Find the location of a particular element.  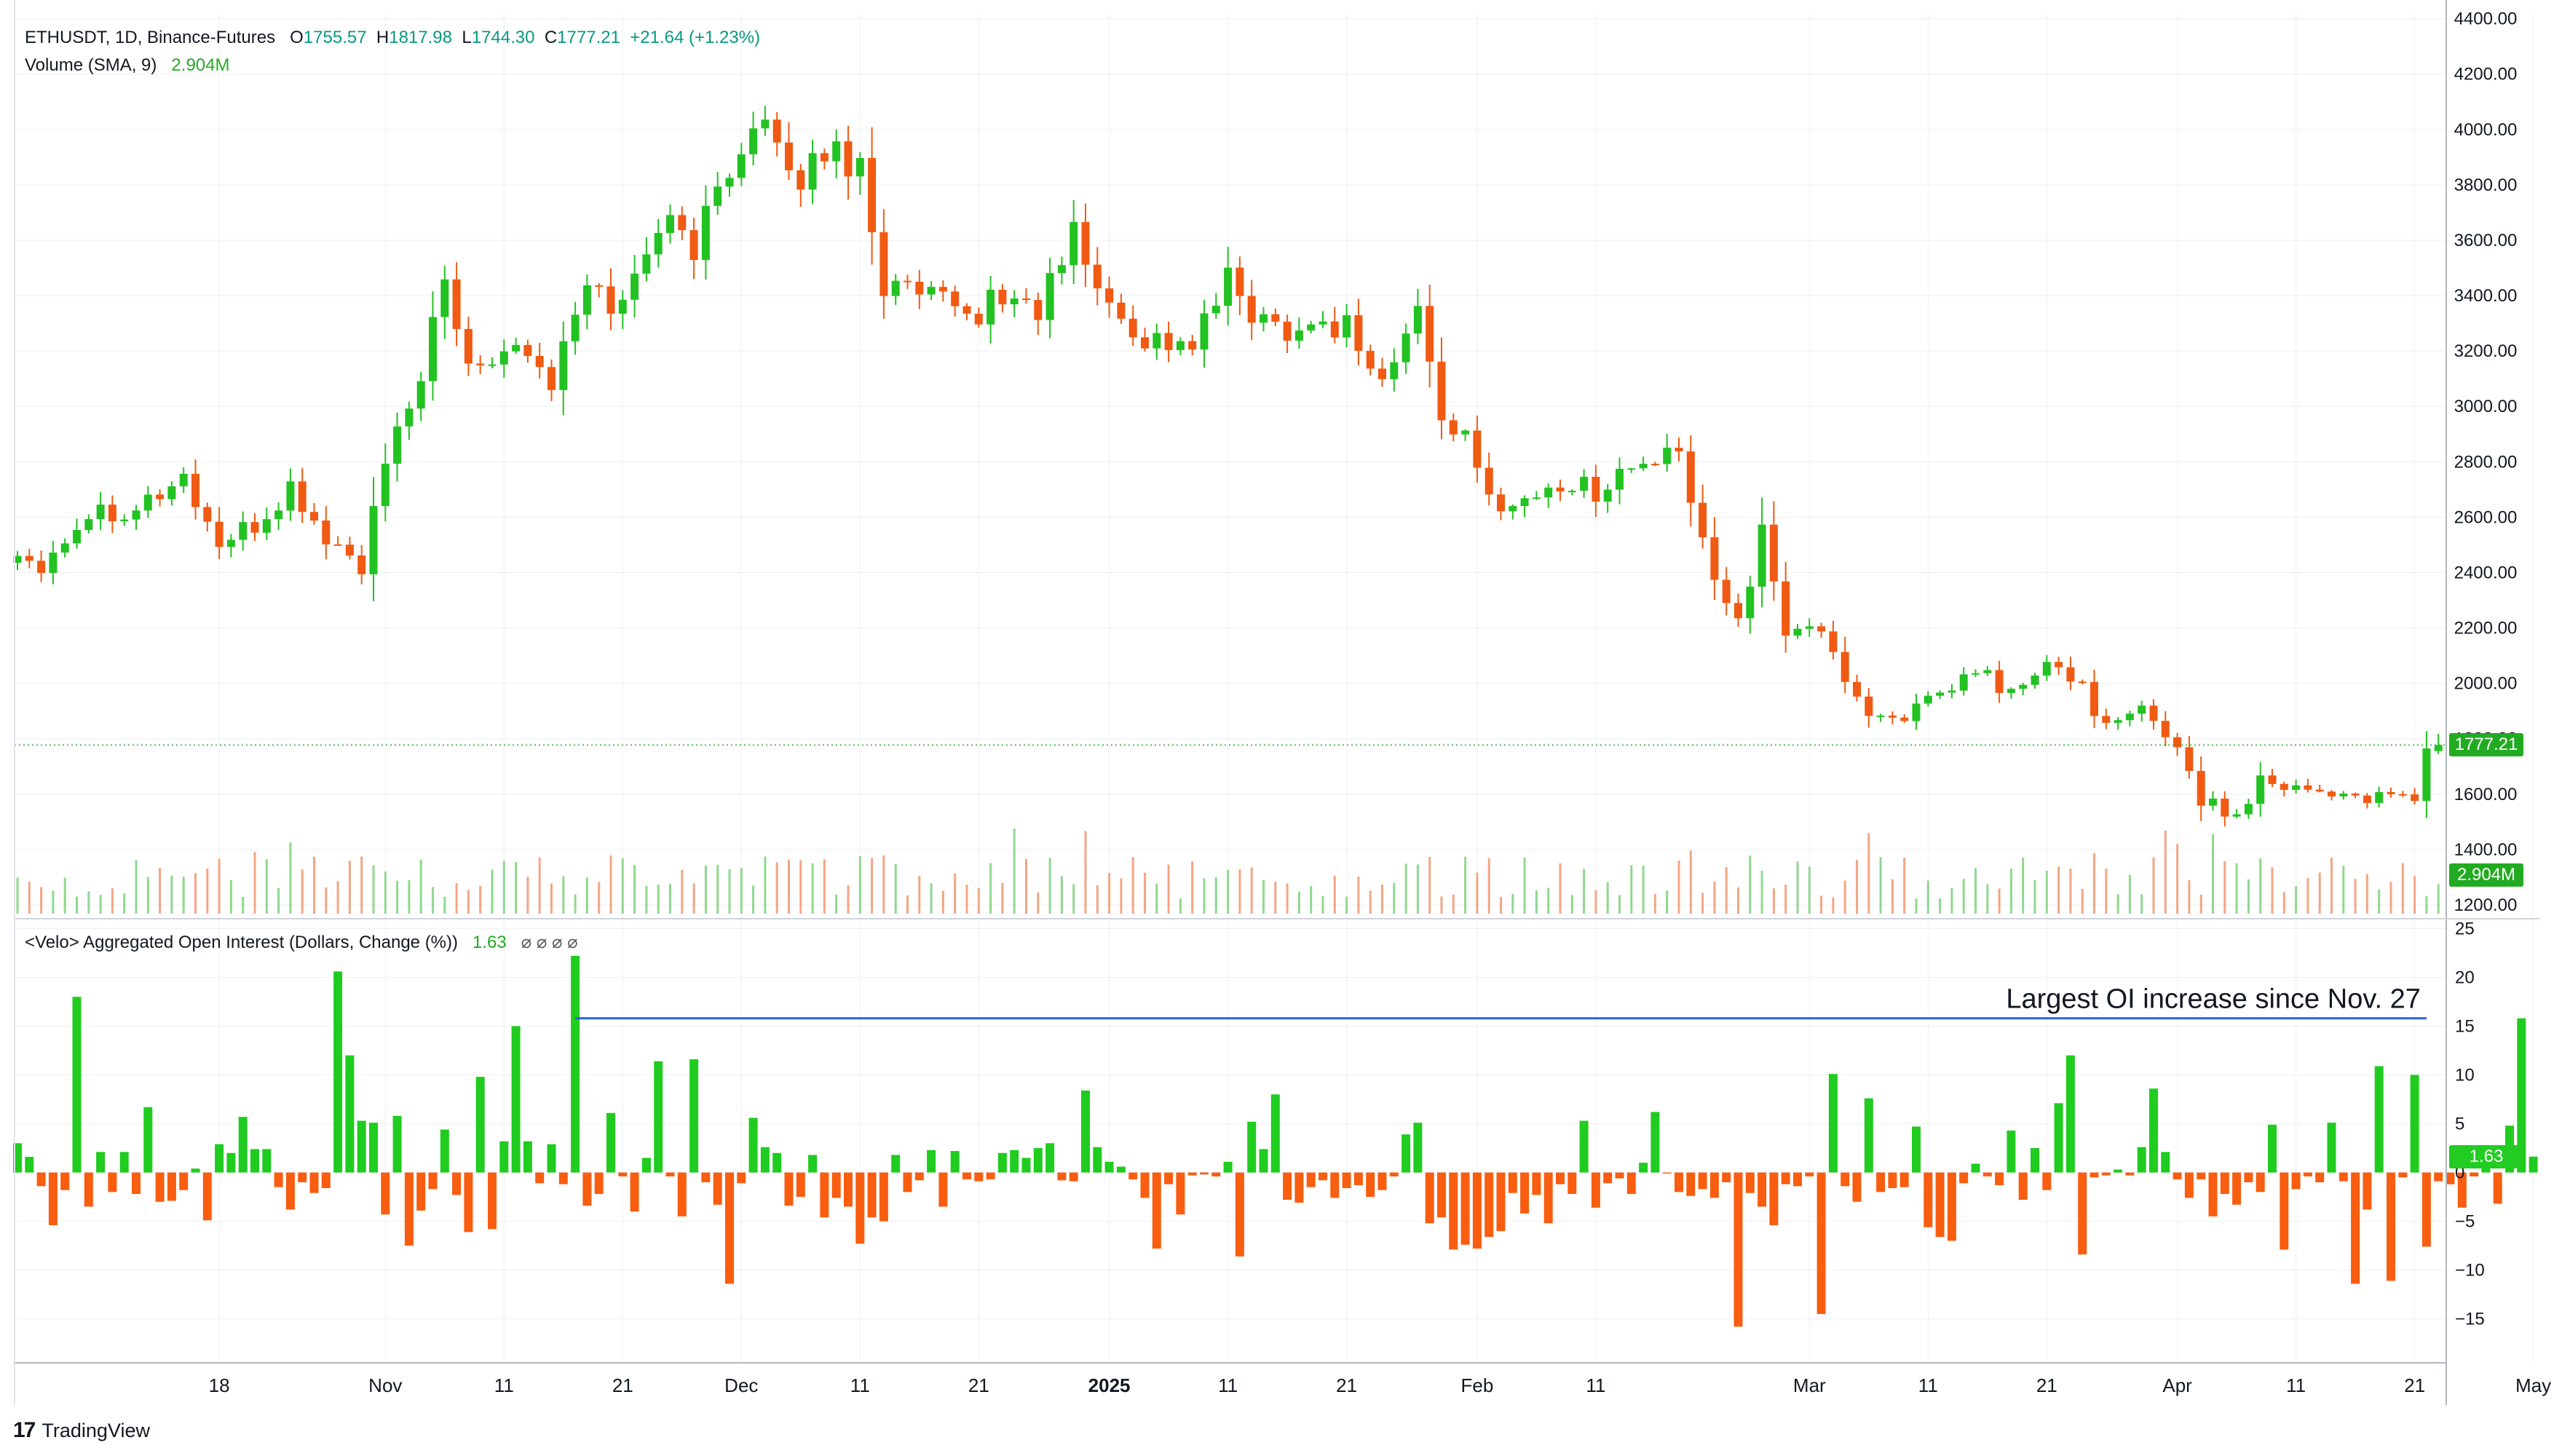

tradingview-logo: 17 TradingView is located at coordinates (81, 1430).